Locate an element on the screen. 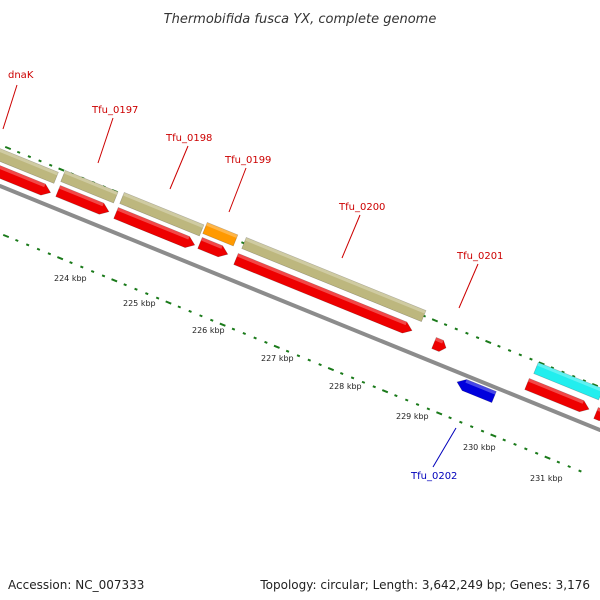  accession-text: Accession: NC_007333 is located at coordinates (76, 585).